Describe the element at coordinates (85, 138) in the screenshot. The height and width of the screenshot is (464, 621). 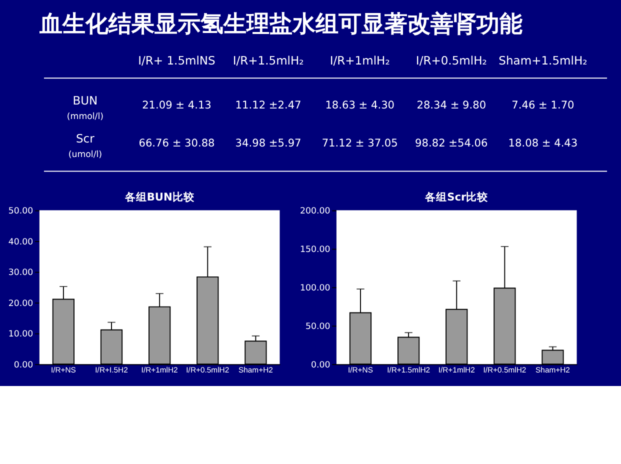
I see `text: Scr` at that location.